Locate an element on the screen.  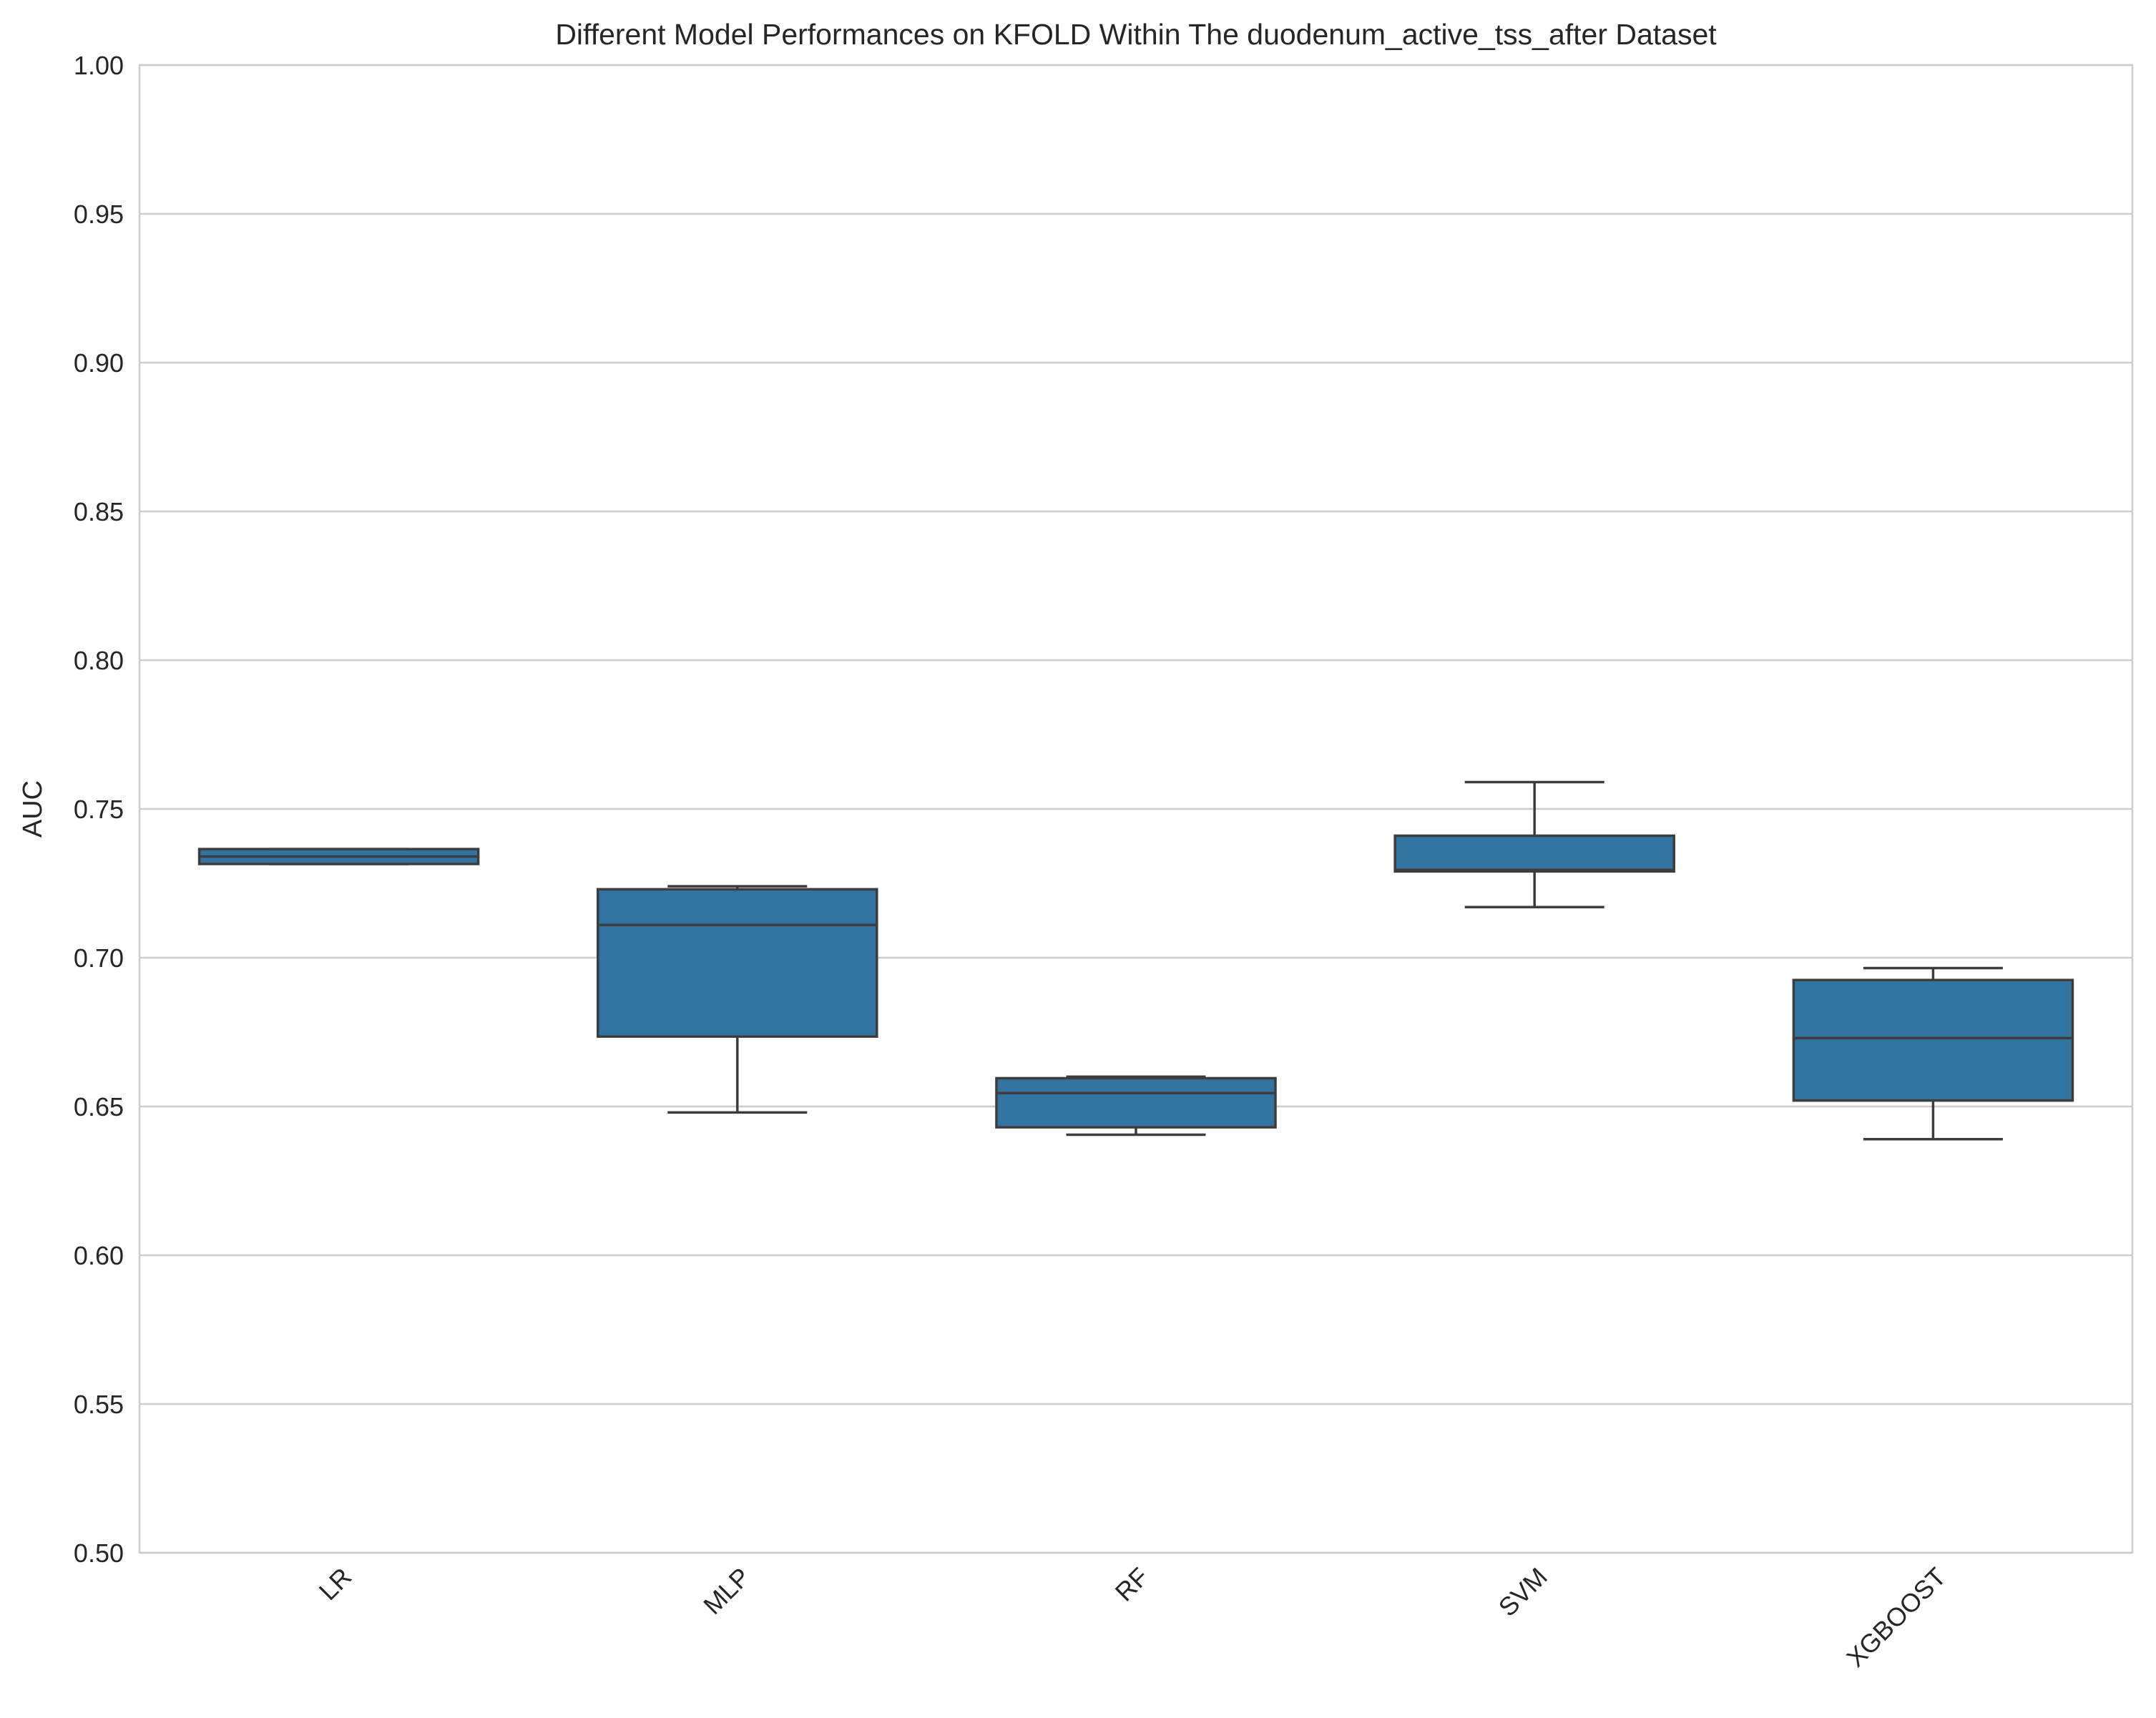
box-rf is located at coordinates (1136, 1106).